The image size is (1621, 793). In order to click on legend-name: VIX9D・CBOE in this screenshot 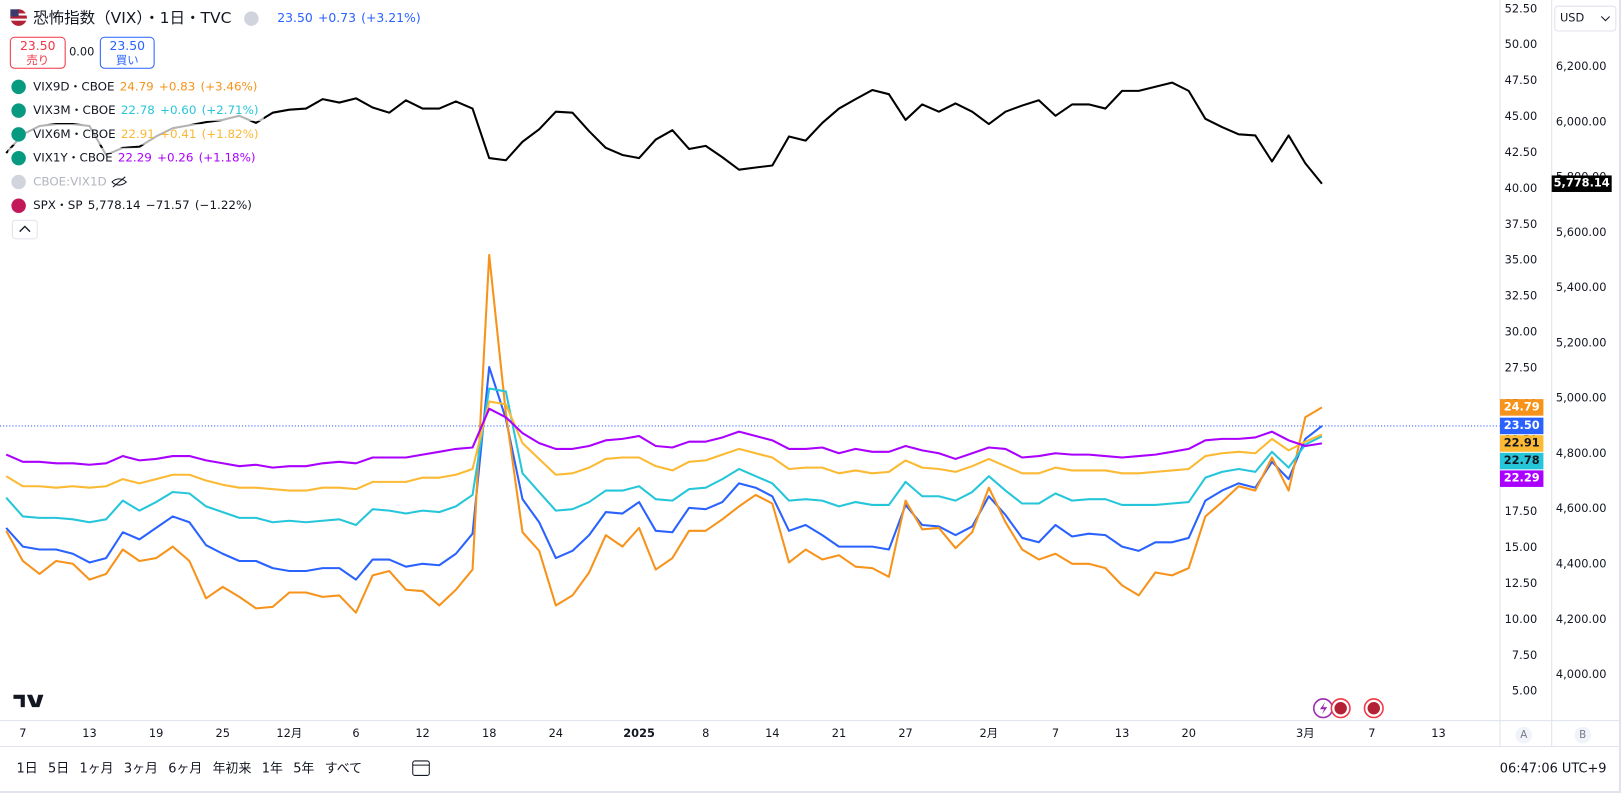, I will do `click(73, 86)`.